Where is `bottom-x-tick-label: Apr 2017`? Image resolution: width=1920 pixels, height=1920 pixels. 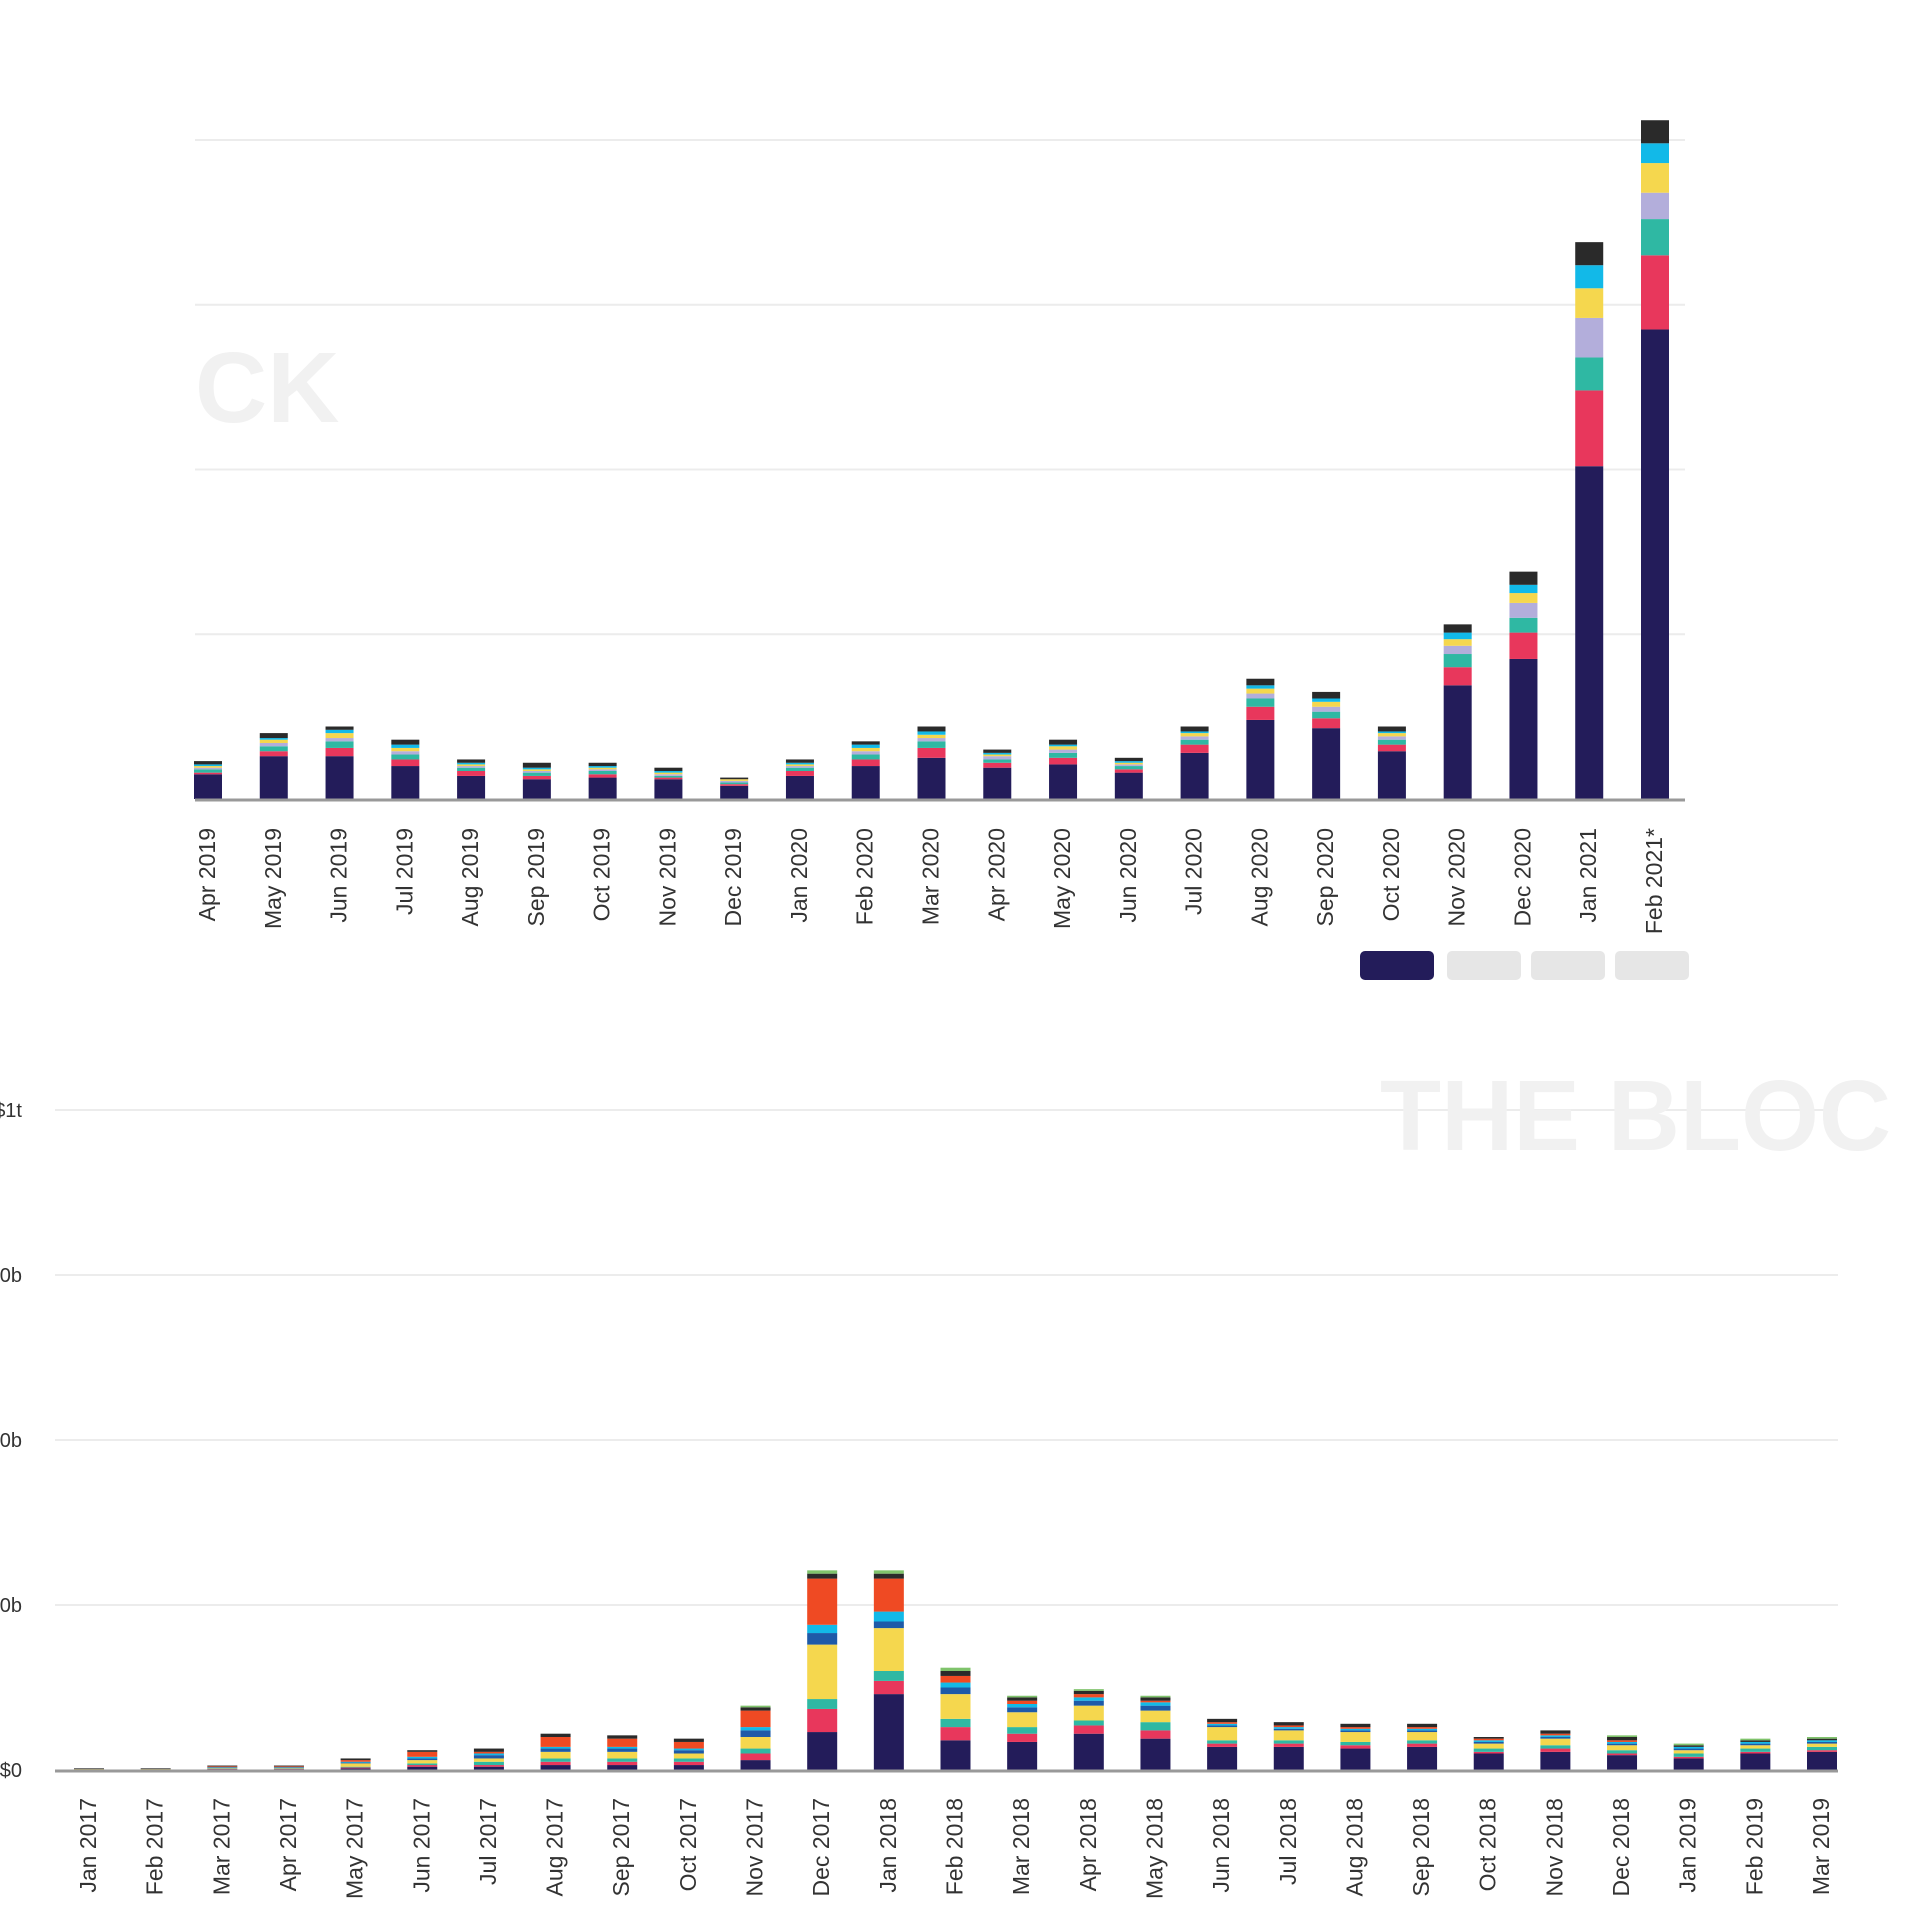 bottom-x-tick-label: Apr 2017 is located at coordinates (288, 1844).